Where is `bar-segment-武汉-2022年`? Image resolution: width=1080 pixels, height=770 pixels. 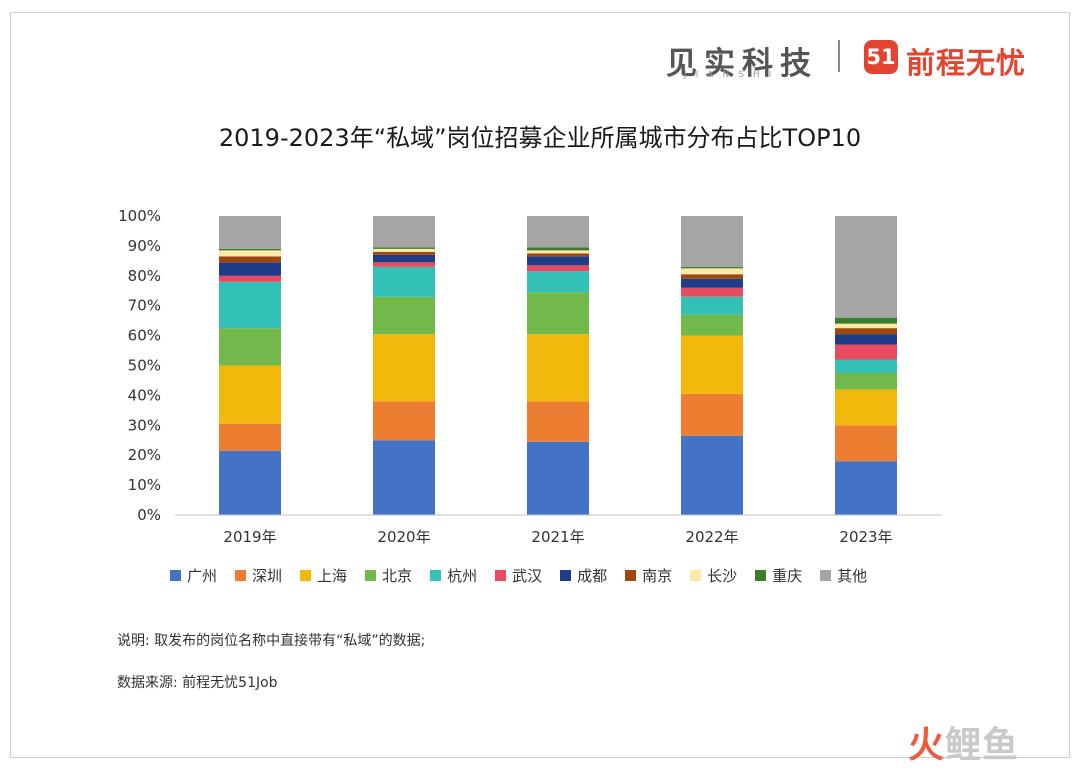
bar-segment-武汉-2022年 is located at coordinates (712, 292).